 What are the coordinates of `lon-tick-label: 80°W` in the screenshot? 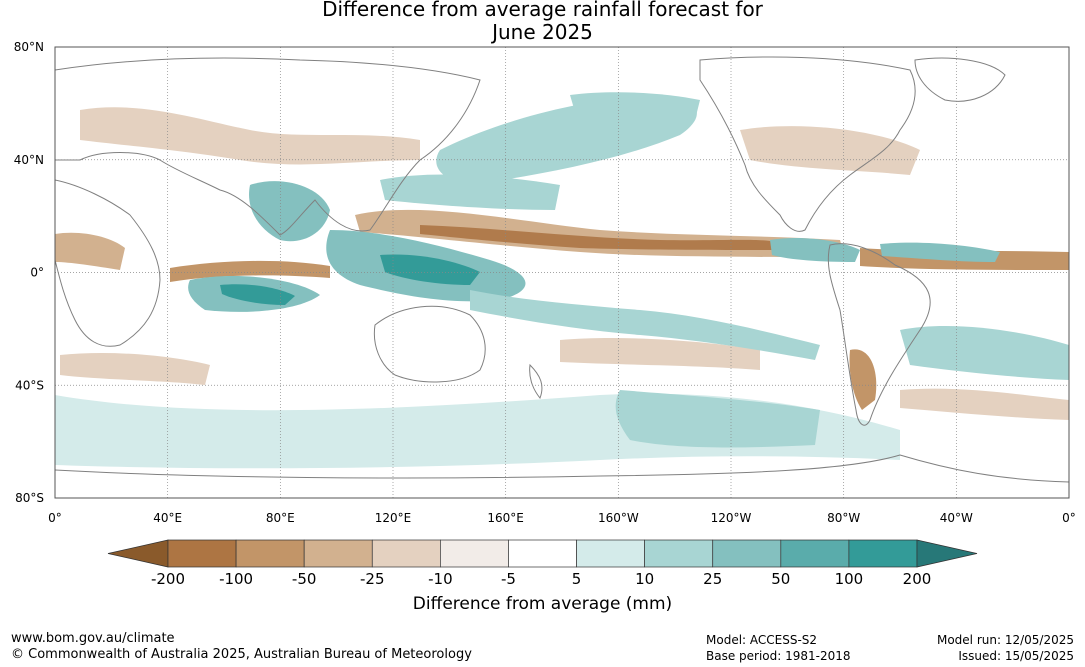 It's located at (843, 518).